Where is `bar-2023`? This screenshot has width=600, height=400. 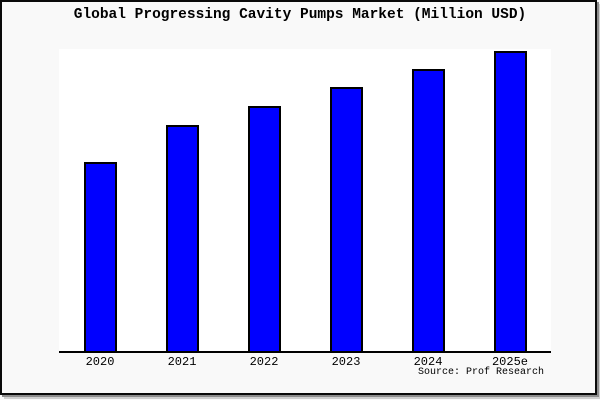 bar-2023 is located at coordinates (346, 219).